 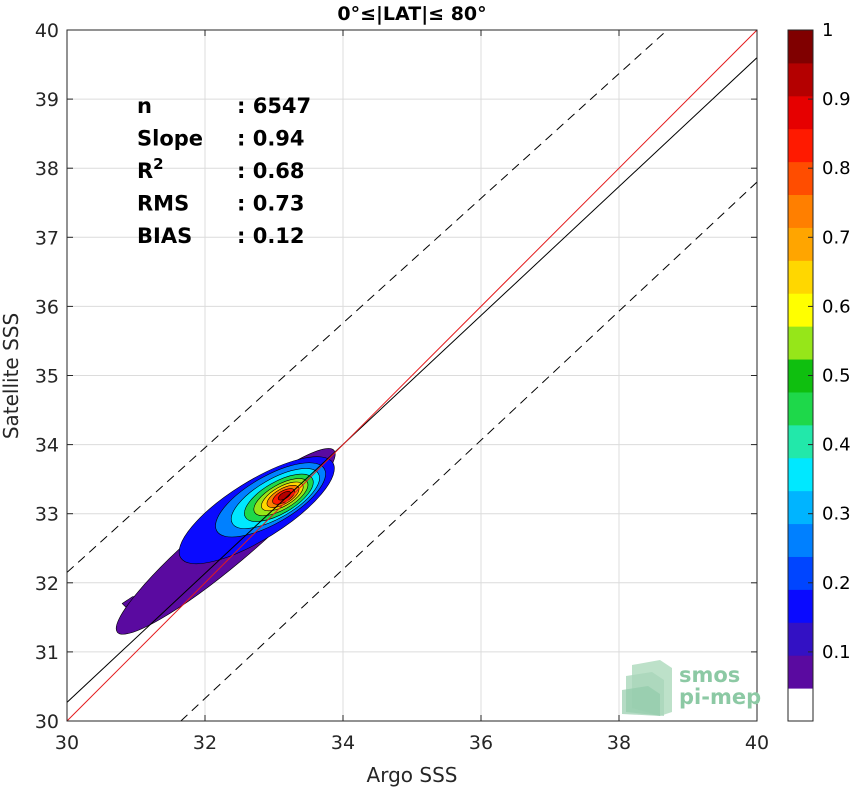 I want to click on colorbar-tick-label: 1, so click(x=827, y=30).